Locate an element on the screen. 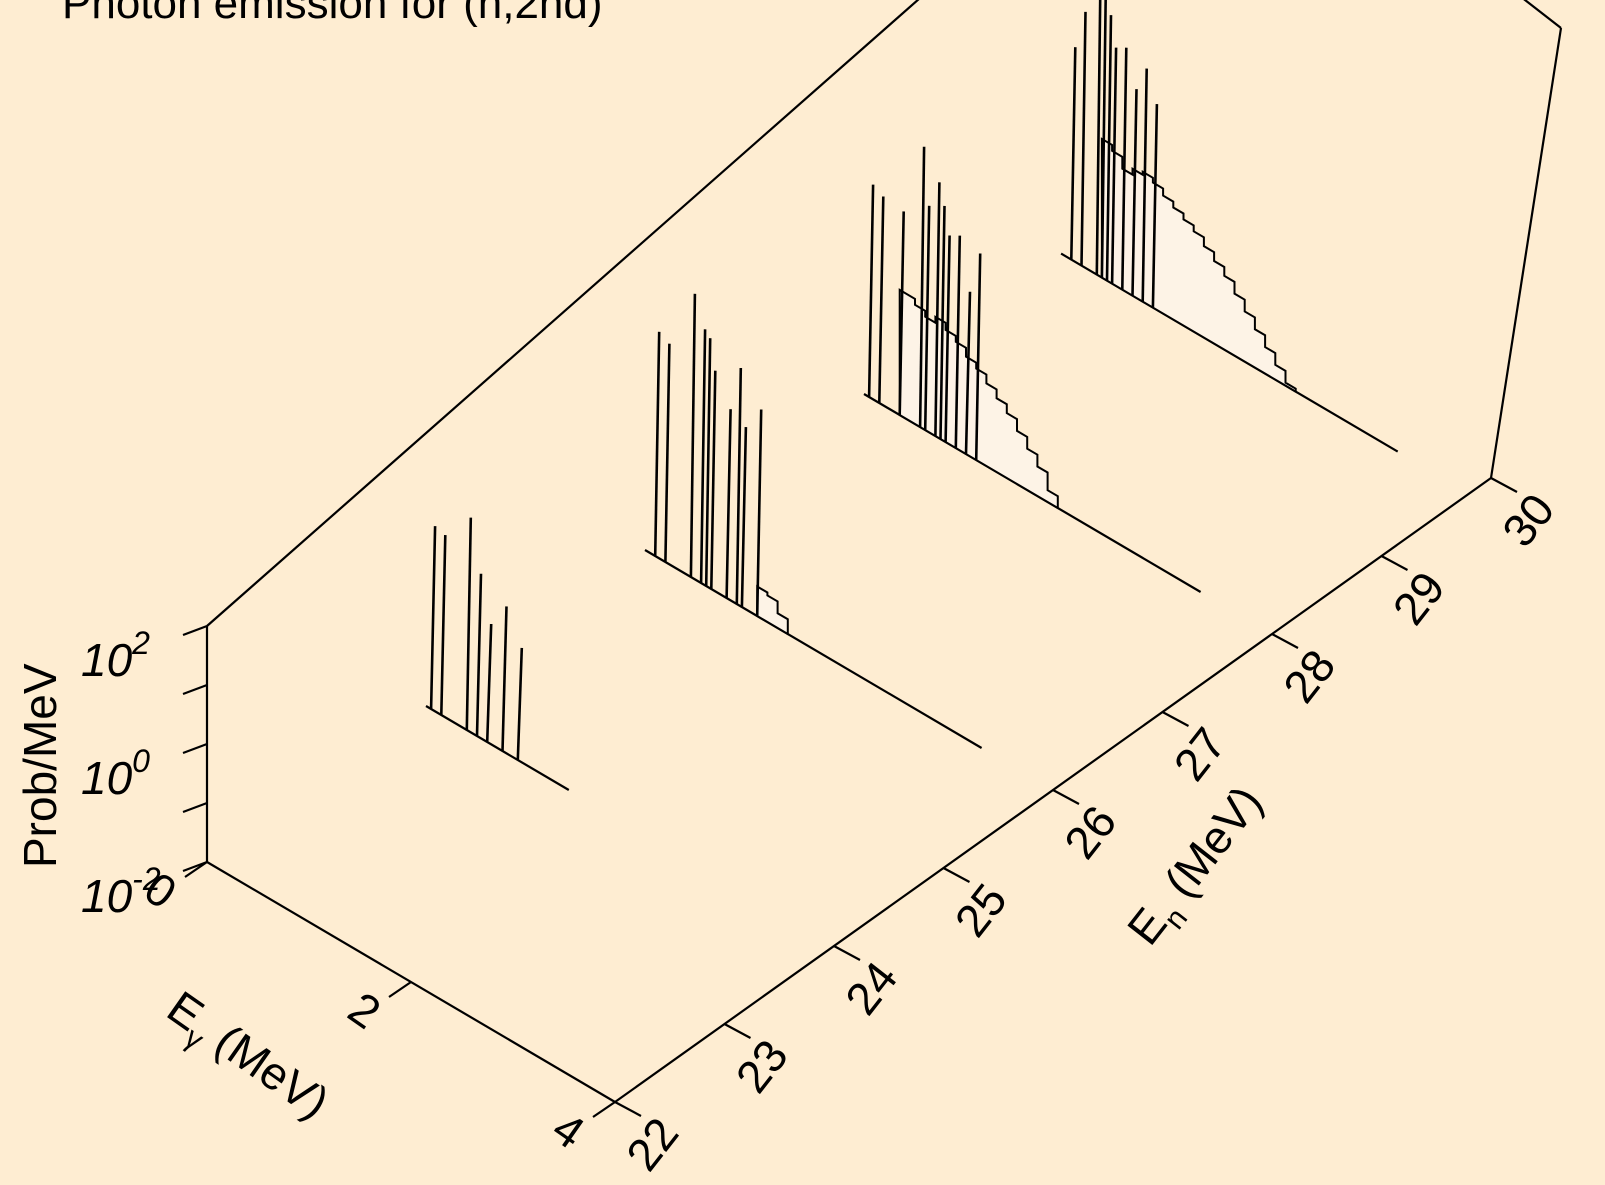 This screenshot has width=1605, height=1185. z-tick-label: 26 is located at coordinates (1090, 832).